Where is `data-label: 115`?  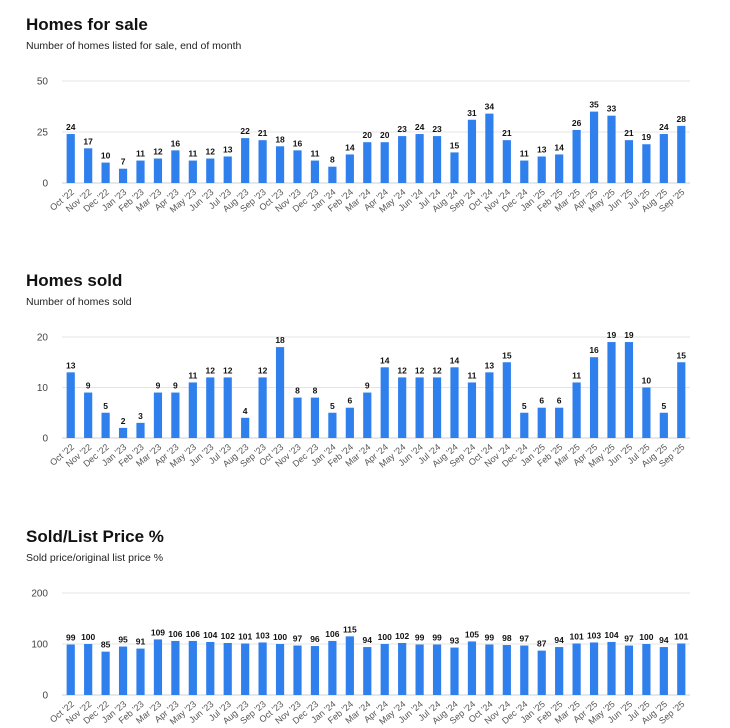 data-label: 115 is located at coordinates (350, 629).